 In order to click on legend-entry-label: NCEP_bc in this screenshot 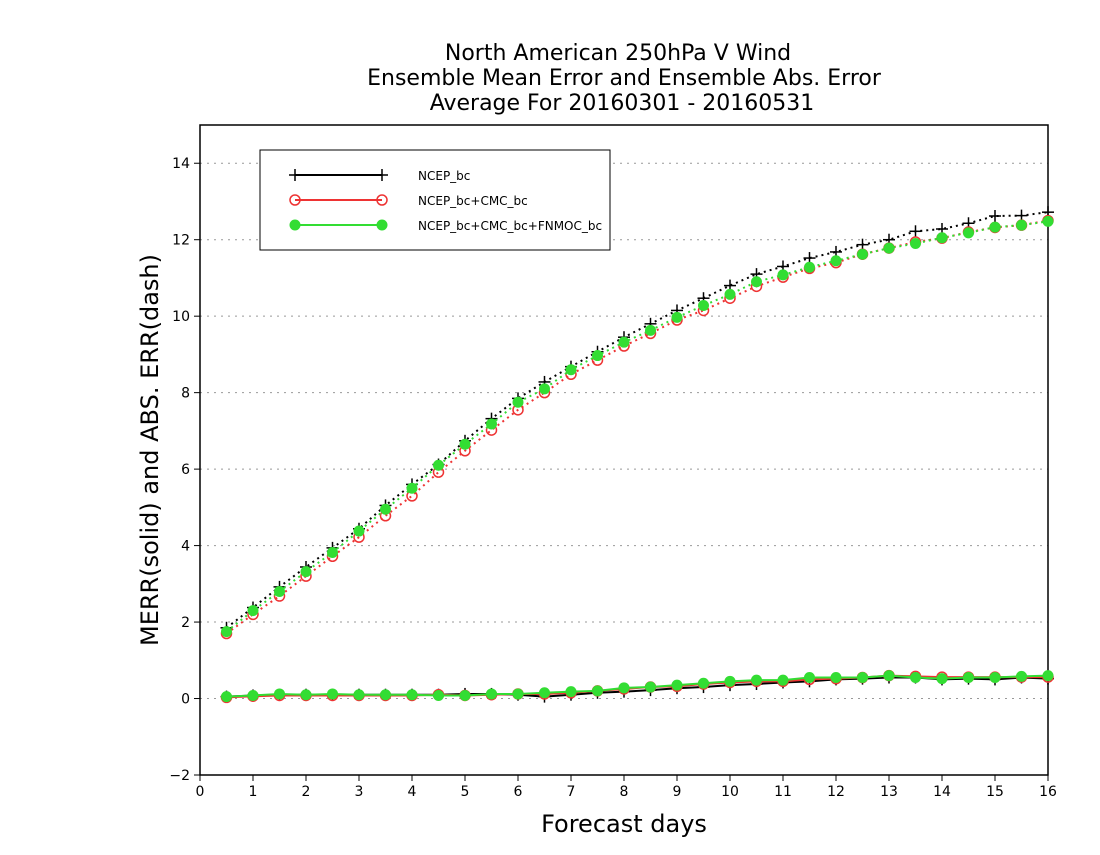, I will do `click(444, 176)`.